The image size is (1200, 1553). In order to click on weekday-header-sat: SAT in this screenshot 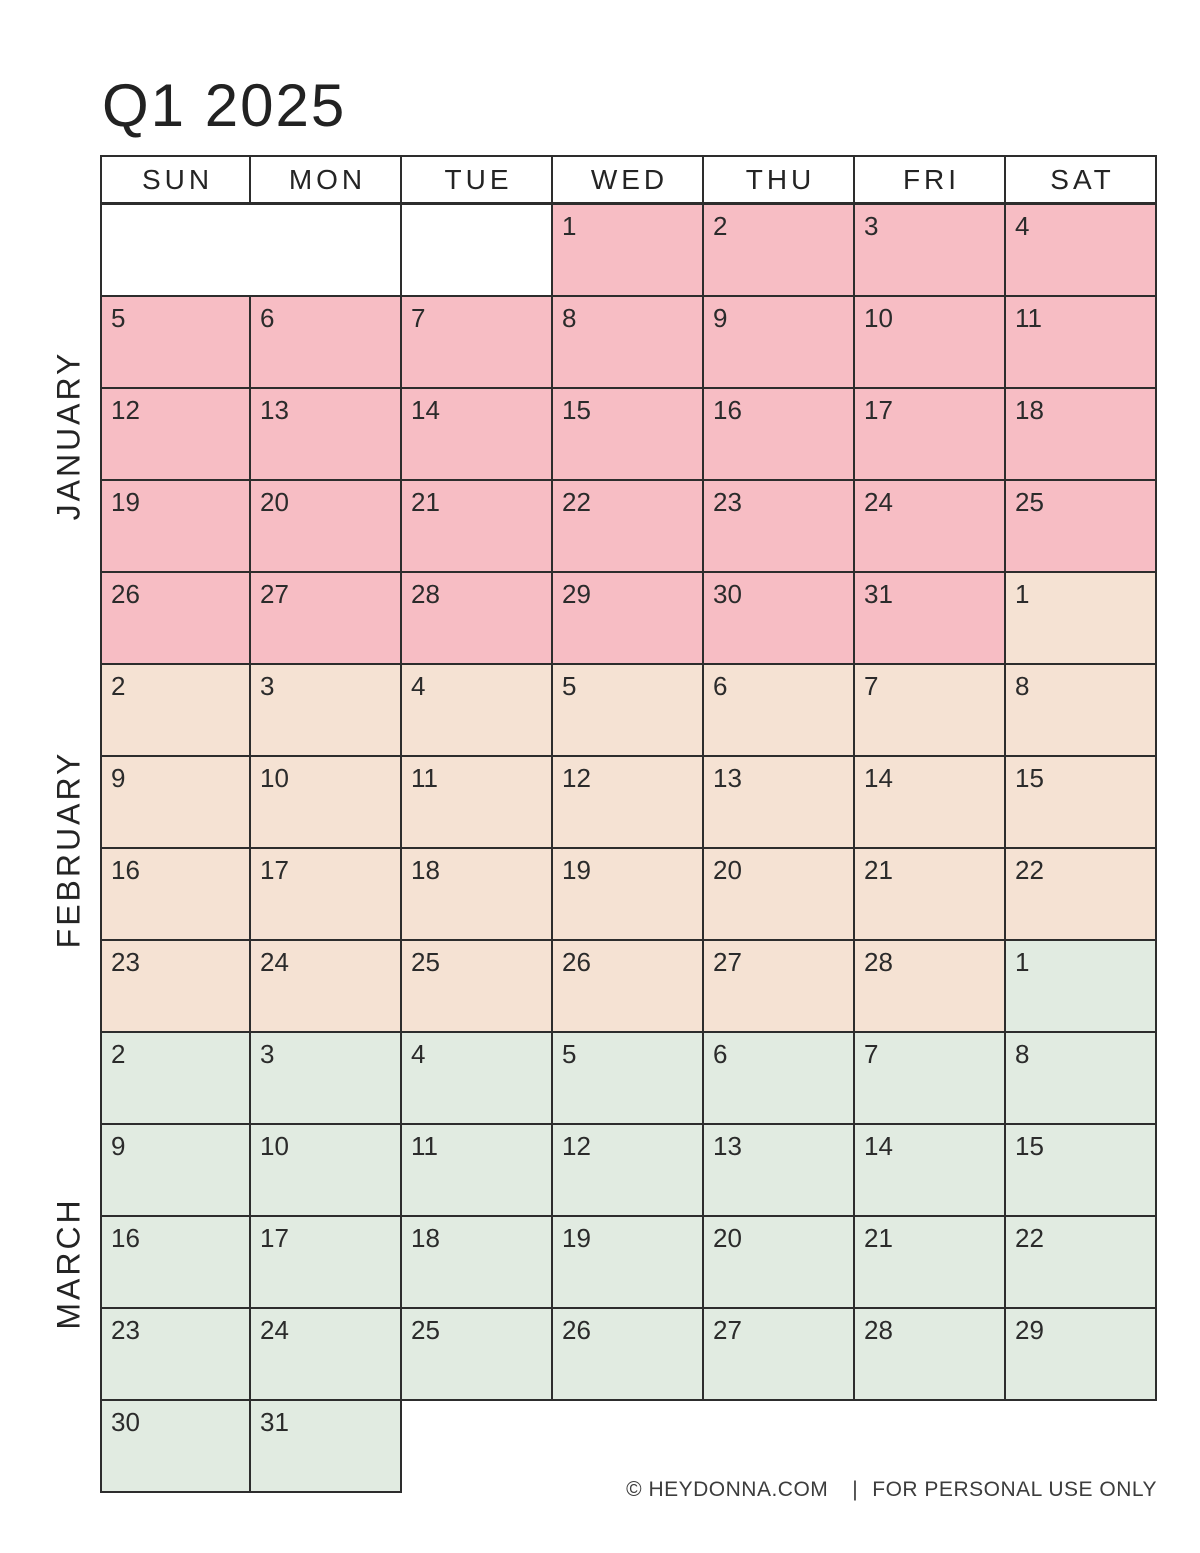, I will do `click(1081, 180)`.